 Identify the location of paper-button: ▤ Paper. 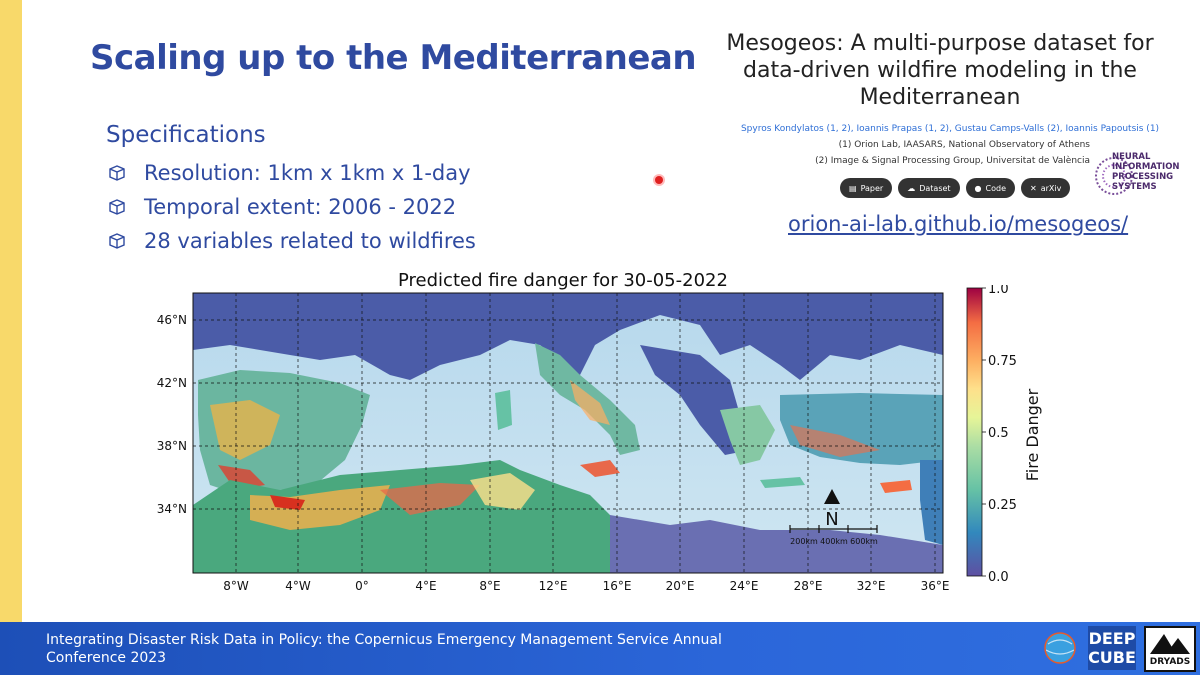
(866, 188).